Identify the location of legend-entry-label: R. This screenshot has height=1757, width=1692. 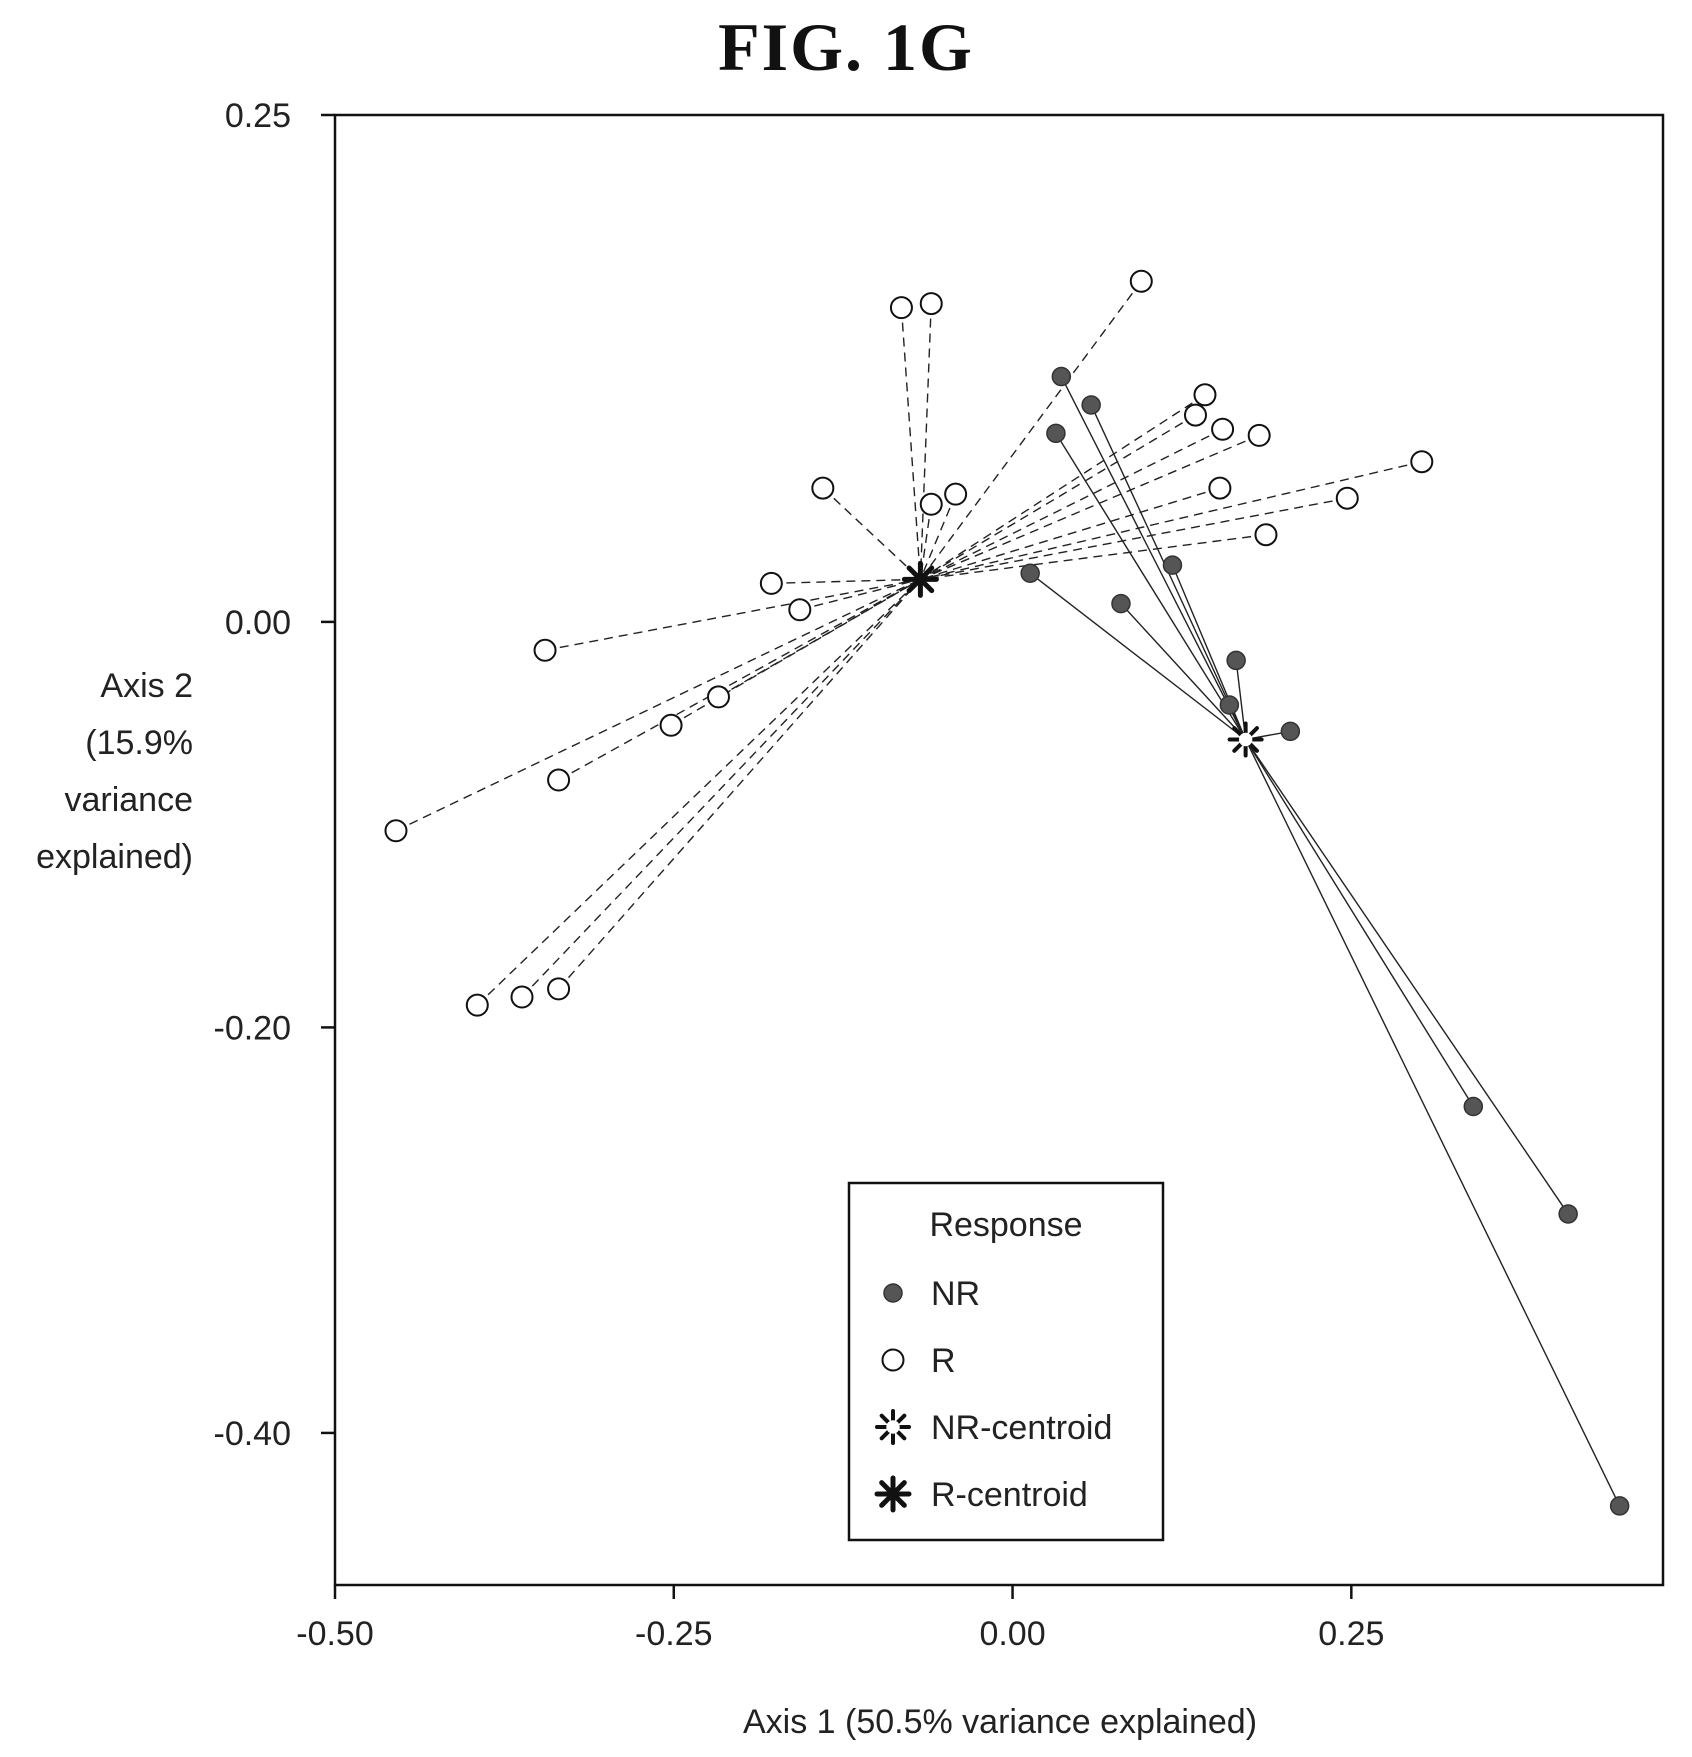
(943, 1361).